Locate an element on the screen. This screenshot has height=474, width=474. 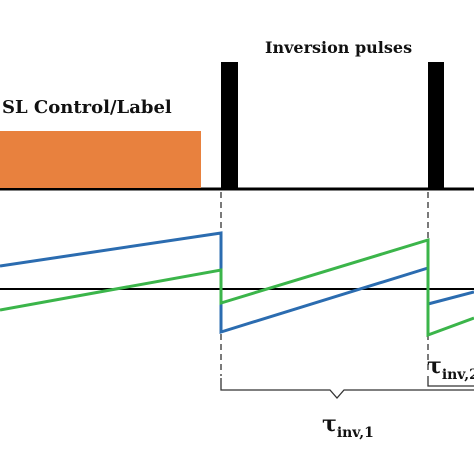
control-label-text: SL Control/Label is located at coordinates (87, 107).